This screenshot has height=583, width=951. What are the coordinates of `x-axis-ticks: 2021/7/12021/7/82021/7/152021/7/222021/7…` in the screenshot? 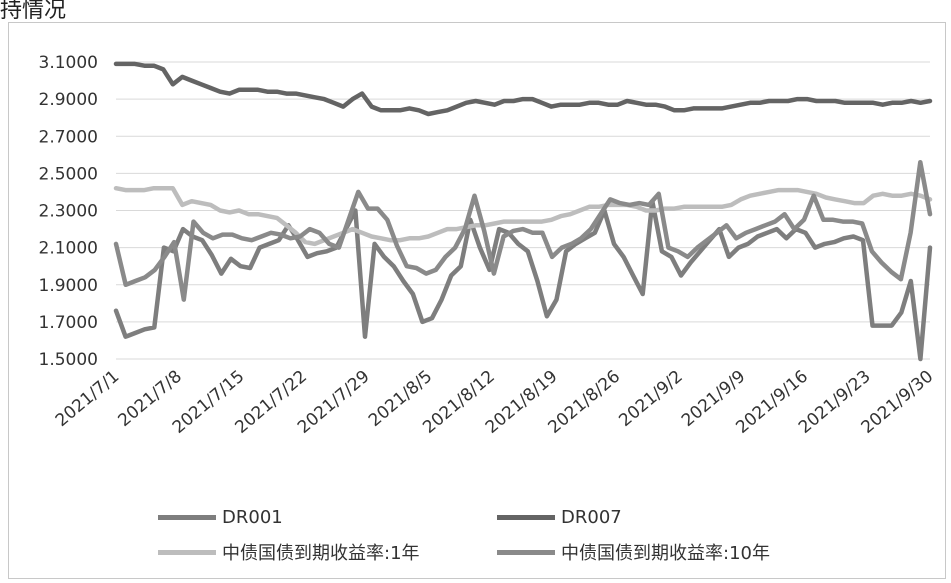 It's located at (494, 402).